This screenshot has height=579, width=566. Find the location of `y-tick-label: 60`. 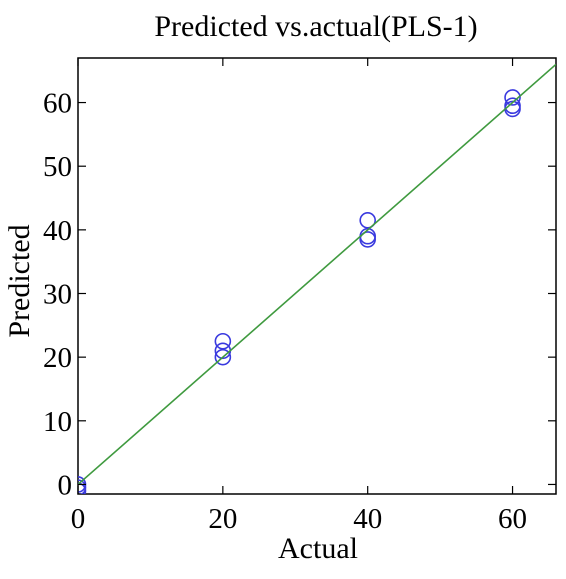

y-tick-label: 60 is located at coordinates (57, 104).